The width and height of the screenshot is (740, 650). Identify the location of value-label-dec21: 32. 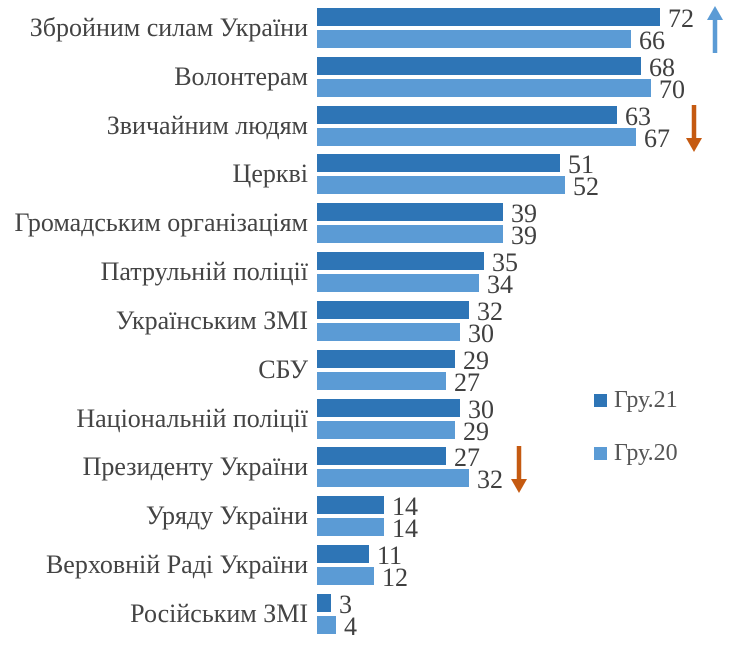
(490, 311).